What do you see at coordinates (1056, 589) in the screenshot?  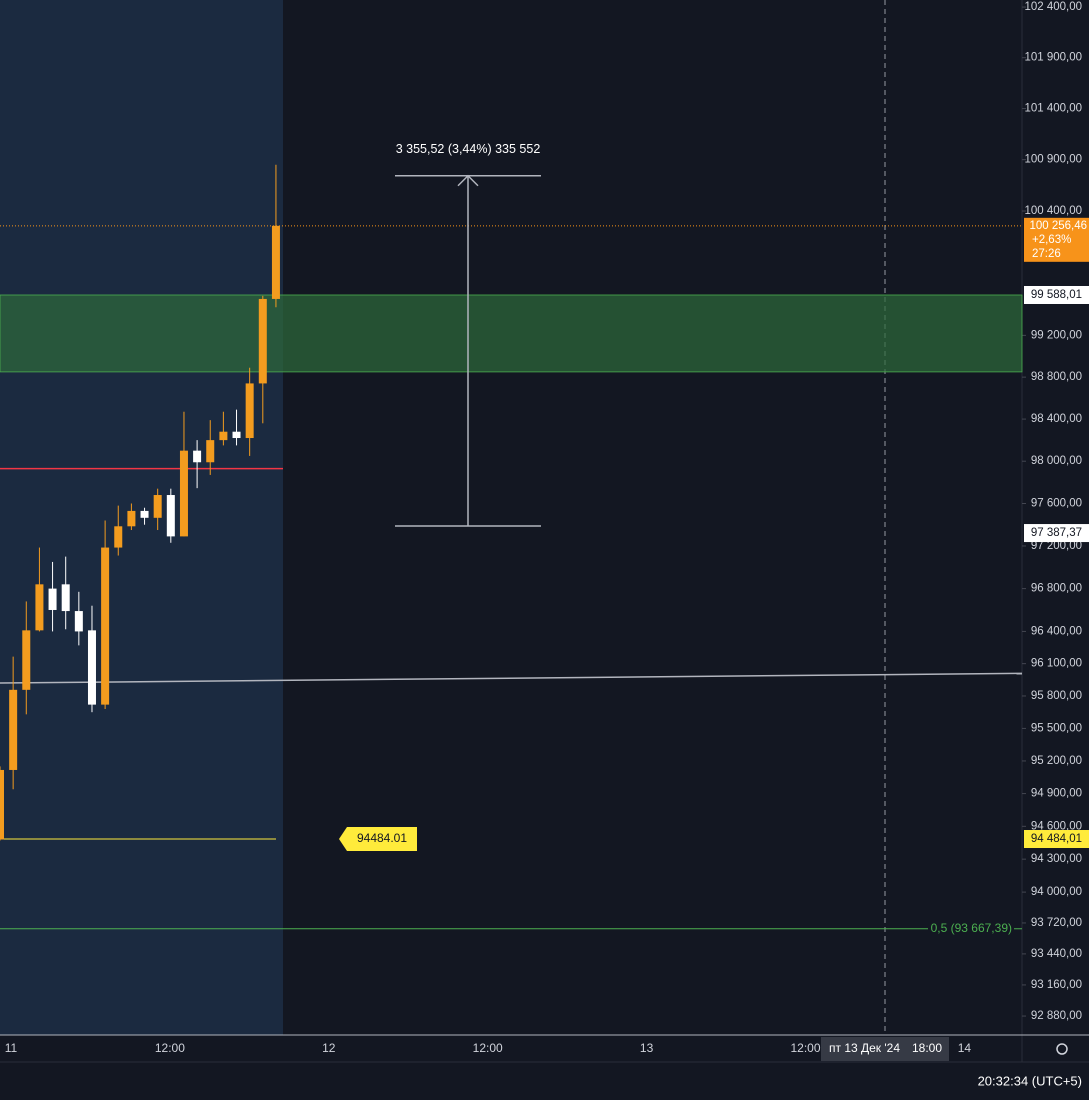 I see `y-tick-label: 96 800,00` at bounding box center [1056, 589].